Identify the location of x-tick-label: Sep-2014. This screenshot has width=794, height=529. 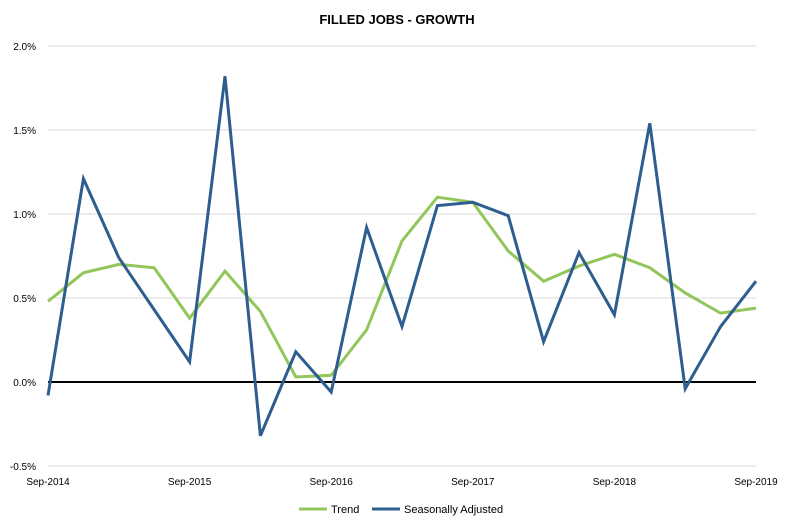
(48, 482).